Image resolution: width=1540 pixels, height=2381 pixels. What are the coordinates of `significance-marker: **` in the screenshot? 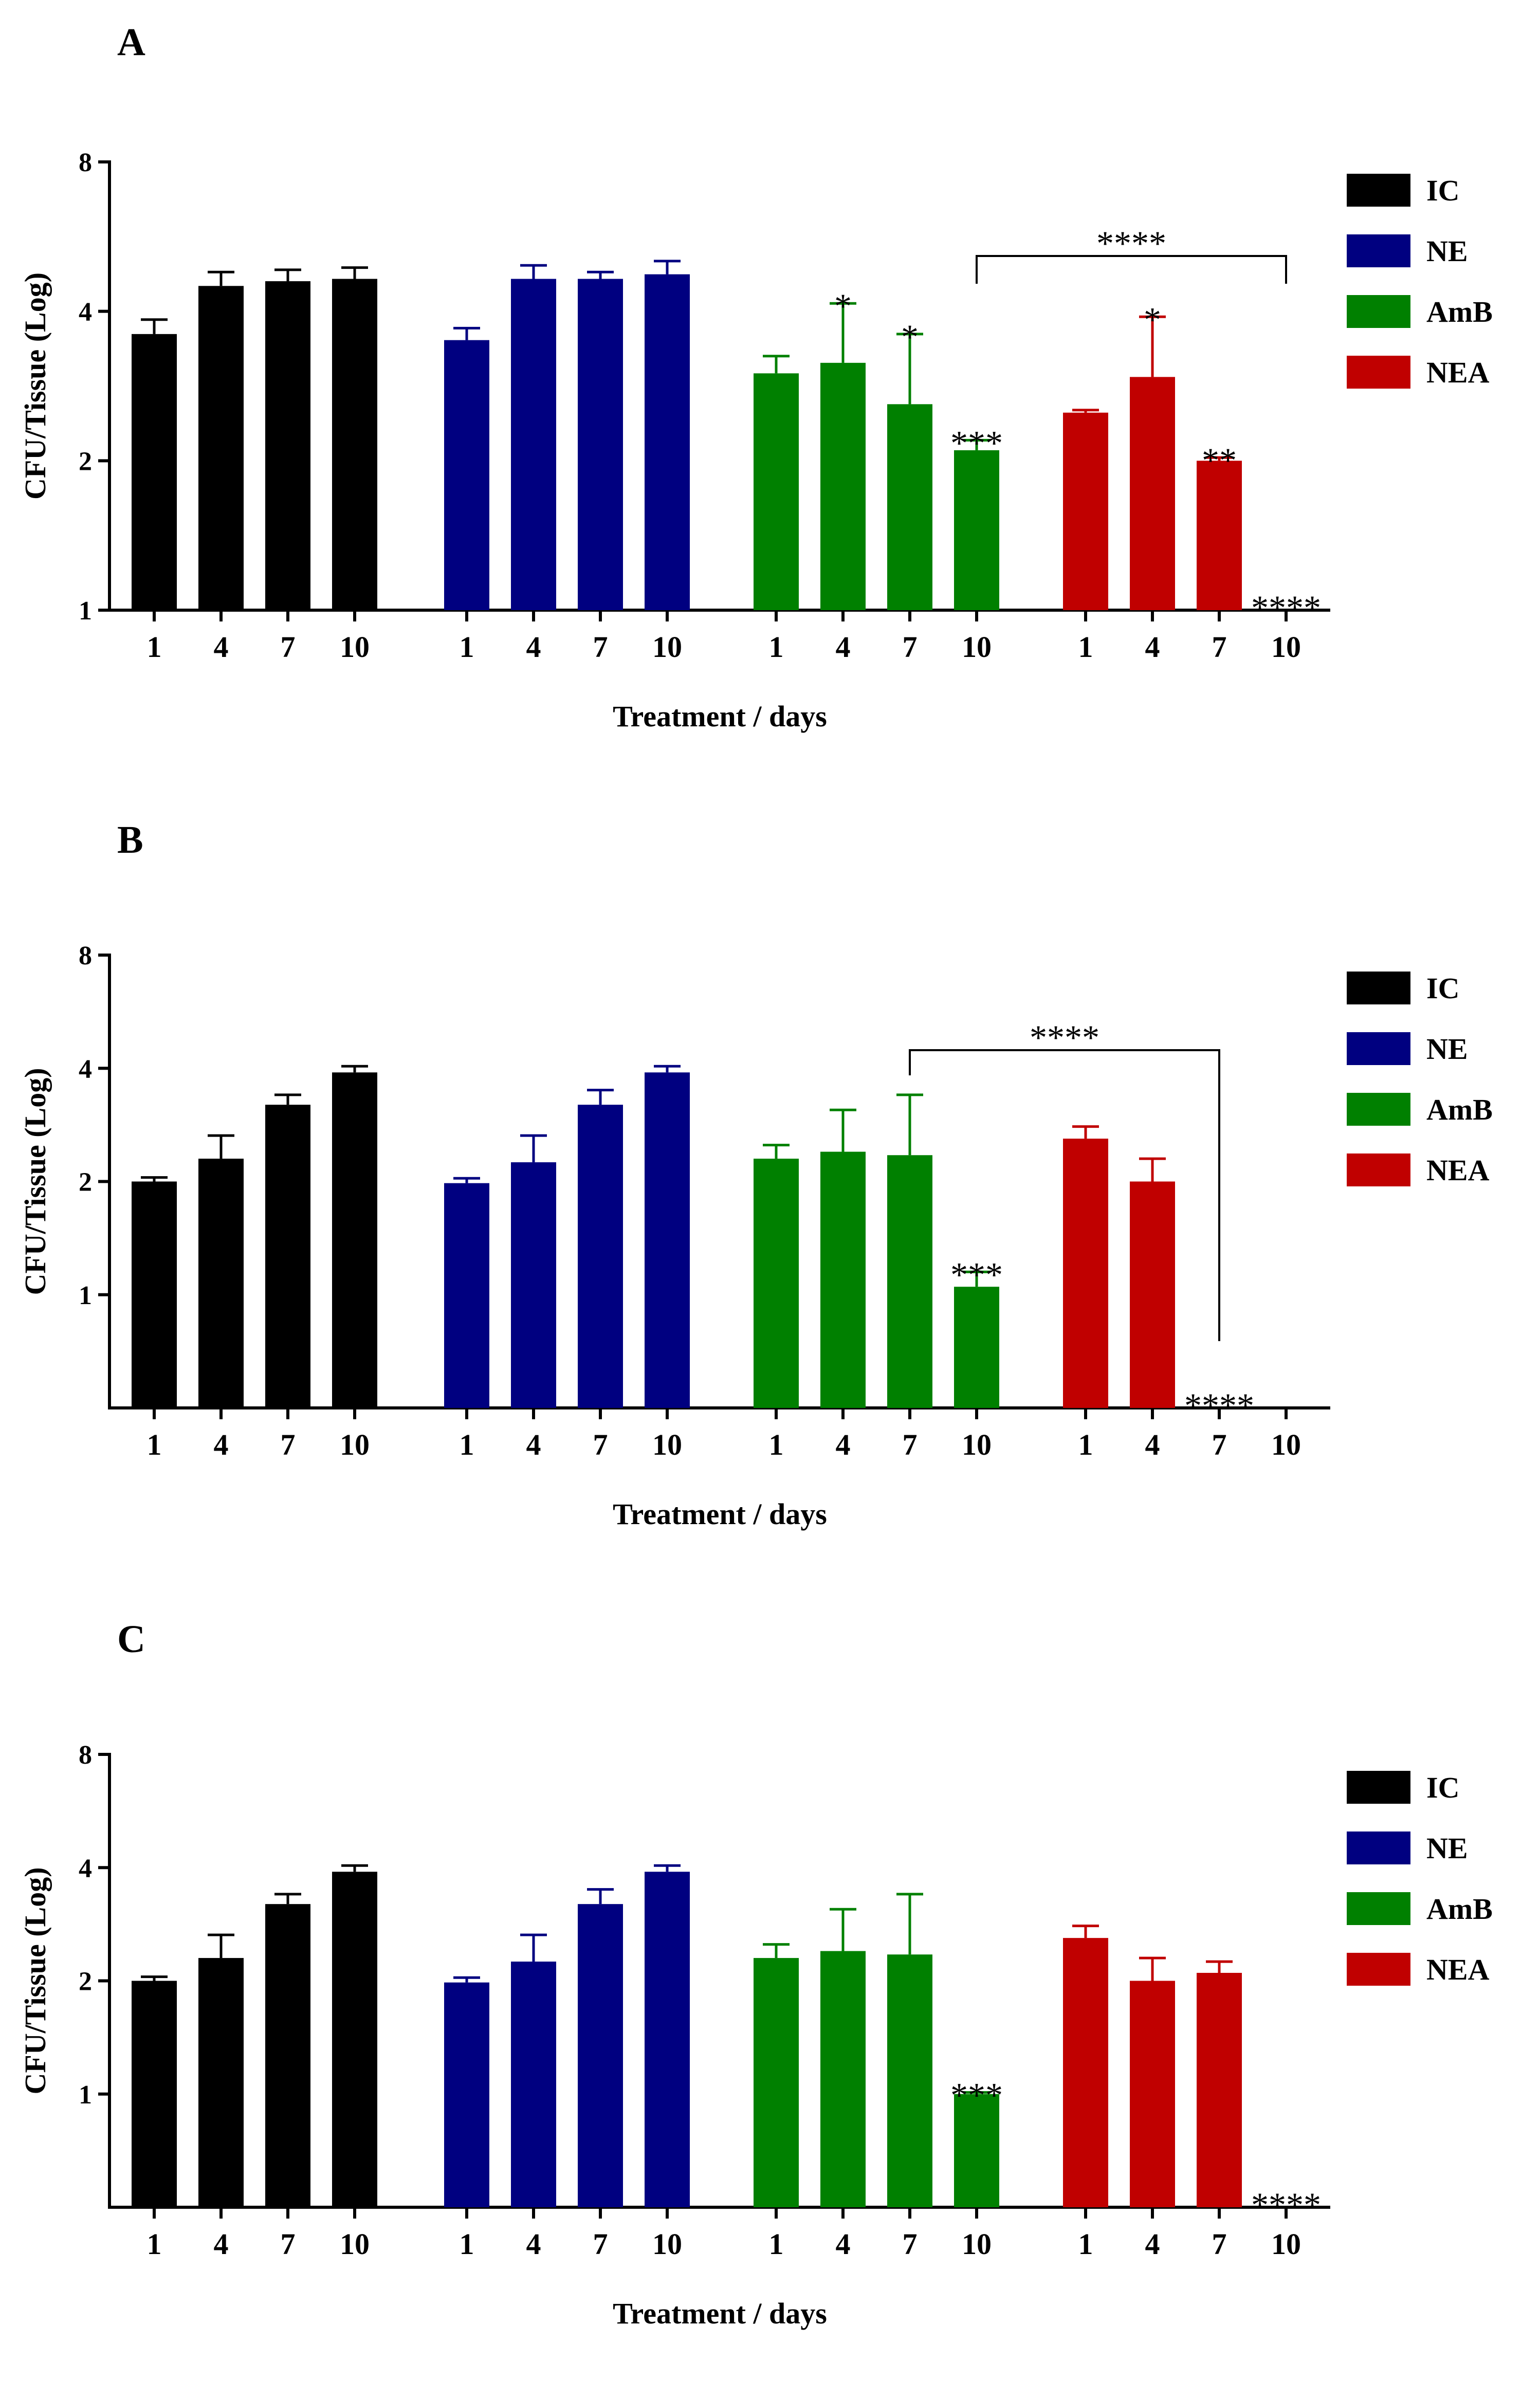 It's located at (1219, 460).